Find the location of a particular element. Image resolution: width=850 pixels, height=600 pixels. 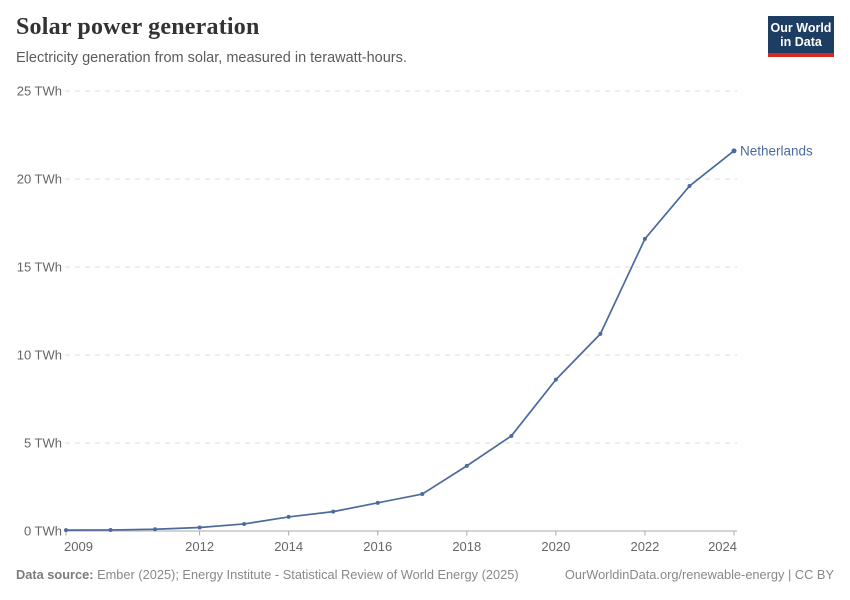

x-tick-label: 2014 is located at coordinates (288, 546).